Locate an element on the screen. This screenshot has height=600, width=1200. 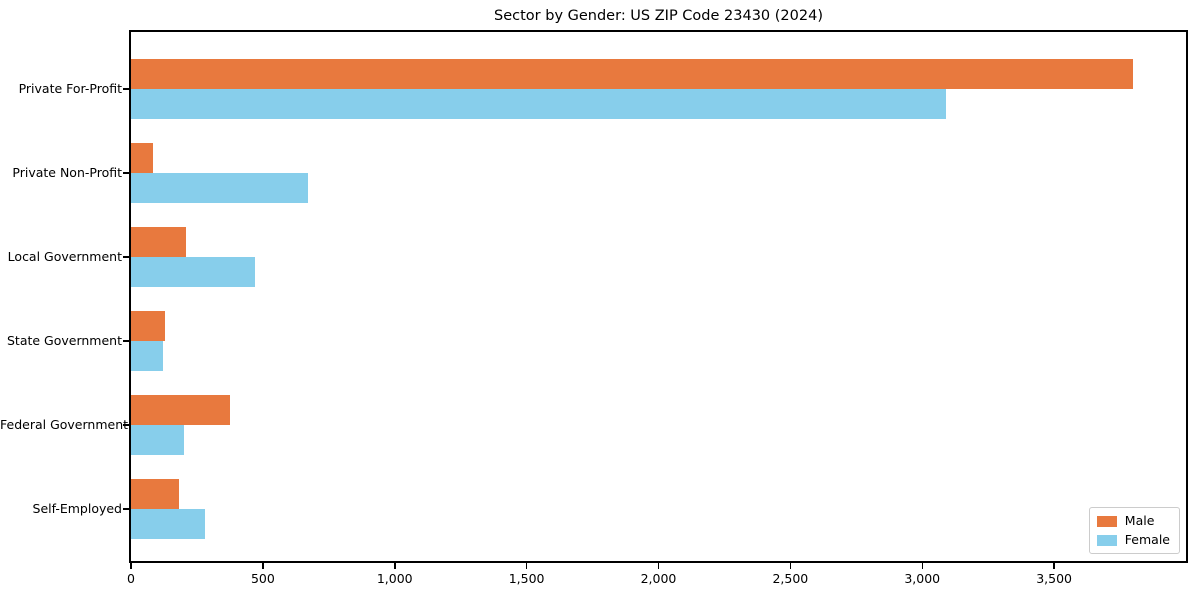
x-tick-label: 2,500 is located at coordinates (790, 578).